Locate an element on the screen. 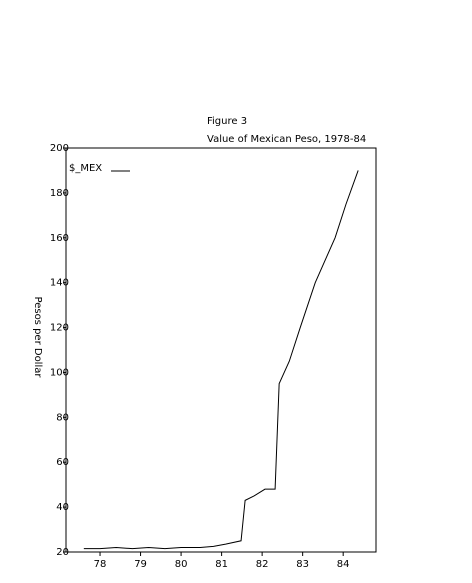 The width and height of the screenshot is (472, 583). x-tick-label: 83 is located at coordinates (302, 564).